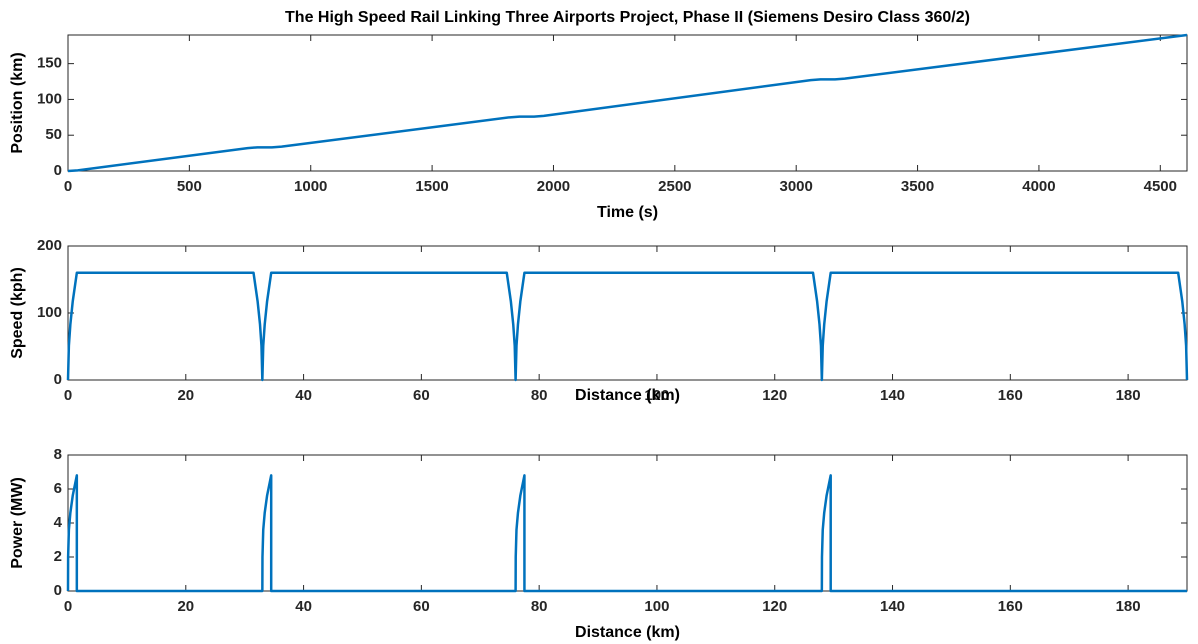  What do you see at coordinates (674, 186) in the screenshot?
I see `x-tick-label: 2500` at bounding box center [674, 186].